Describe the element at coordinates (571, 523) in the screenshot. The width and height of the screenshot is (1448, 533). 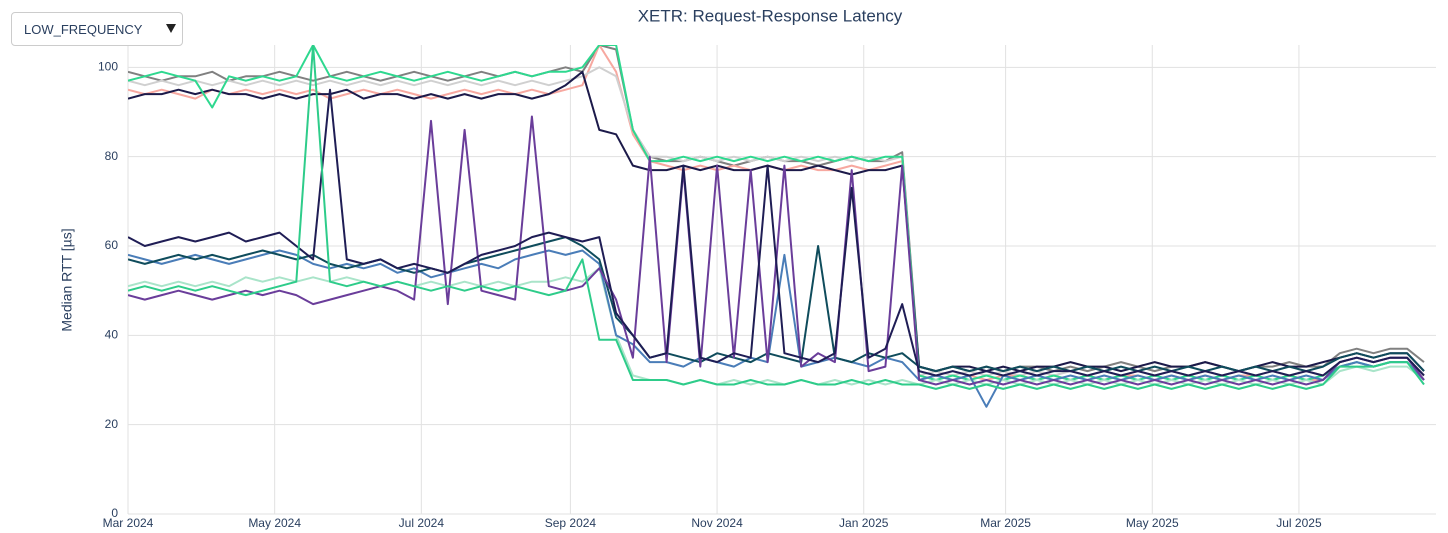
I see `x-tick-label: Sep 2024` at that location.